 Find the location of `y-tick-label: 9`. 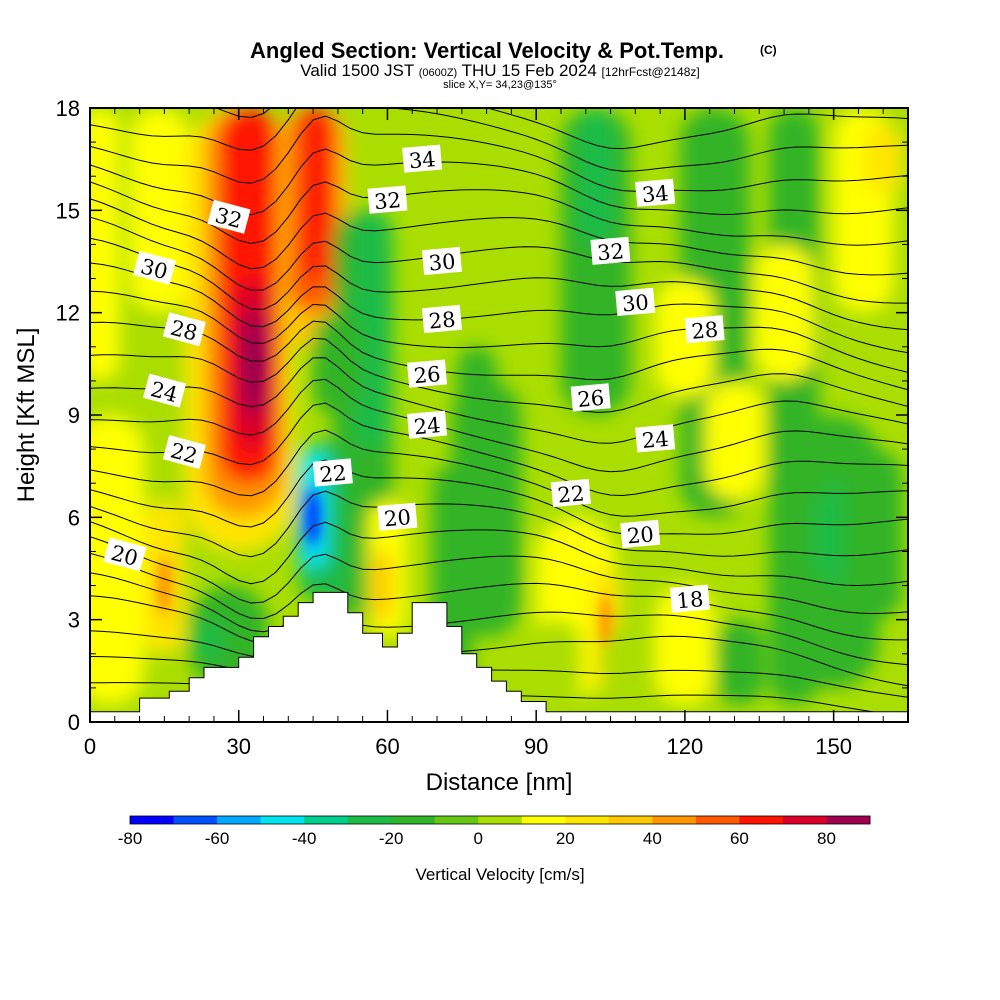

y-tick-label: 9 is located at coordinates (74, 415).